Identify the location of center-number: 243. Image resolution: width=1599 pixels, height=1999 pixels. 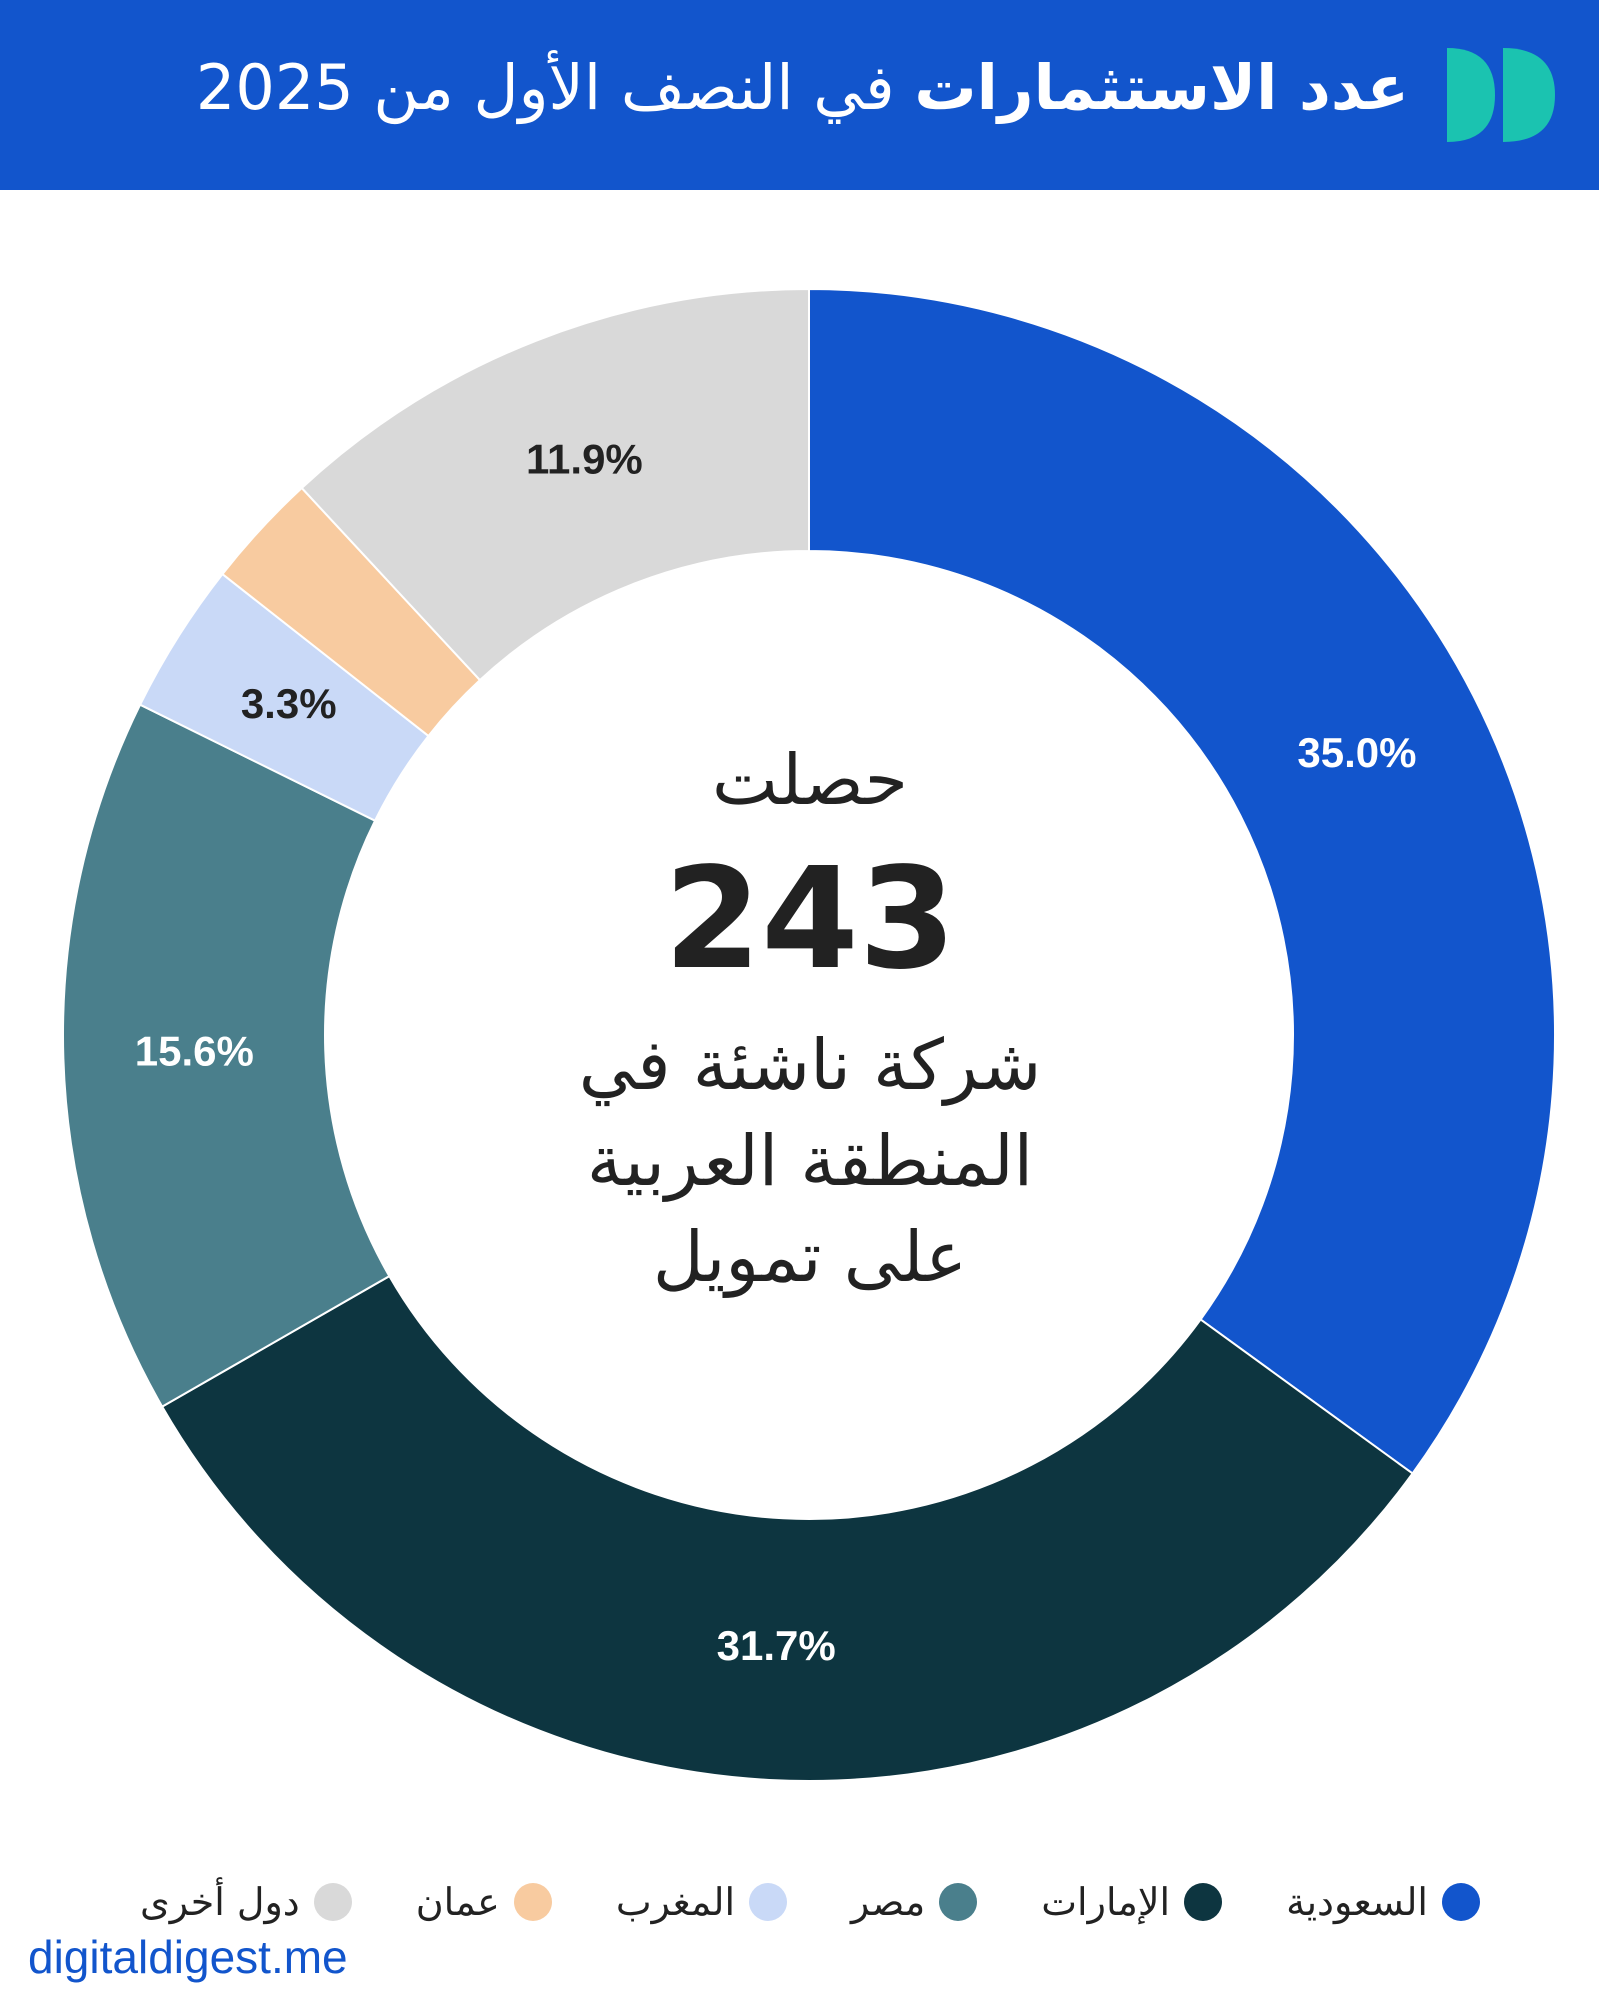
(810, 919).